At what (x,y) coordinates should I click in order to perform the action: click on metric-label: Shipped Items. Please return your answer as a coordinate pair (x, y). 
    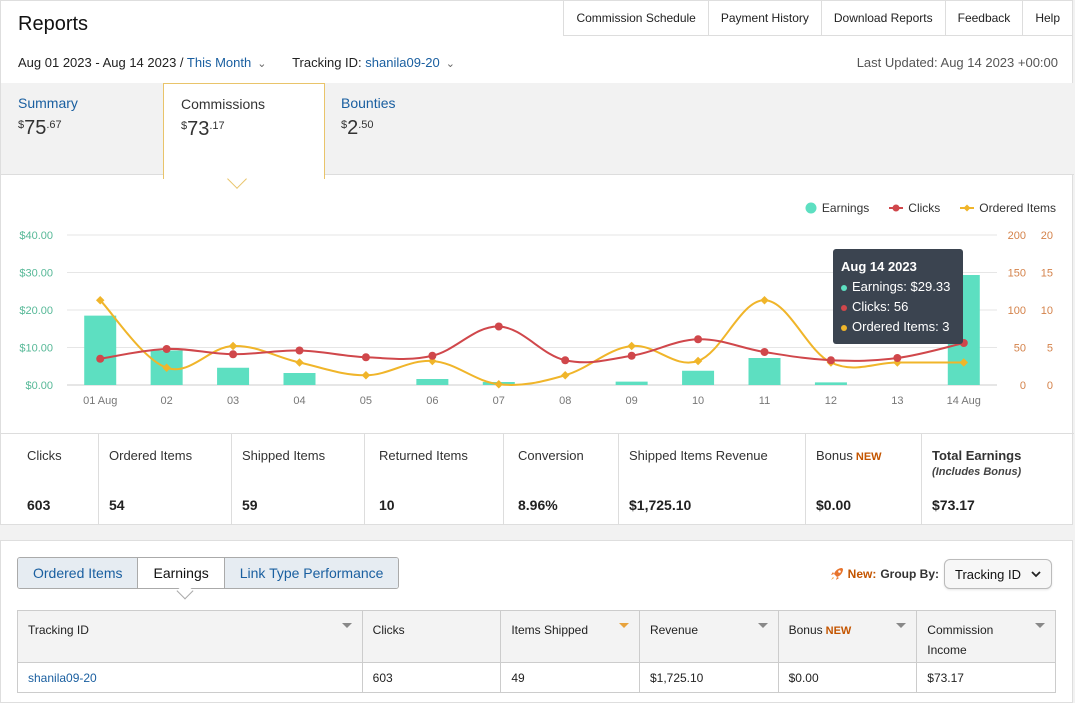
    Looking at the image, I should click on (284, 455).